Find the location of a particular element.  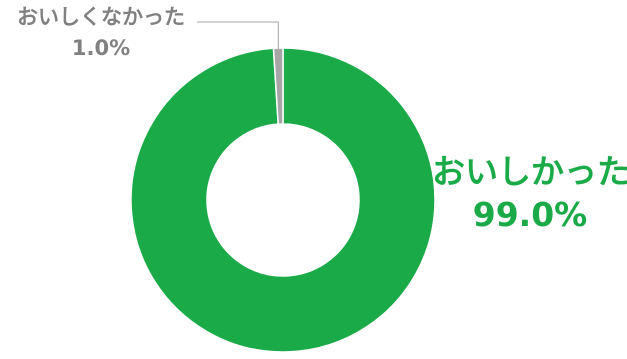

slice-percent-minor: 1.0% is located at coordinates (101, 48).